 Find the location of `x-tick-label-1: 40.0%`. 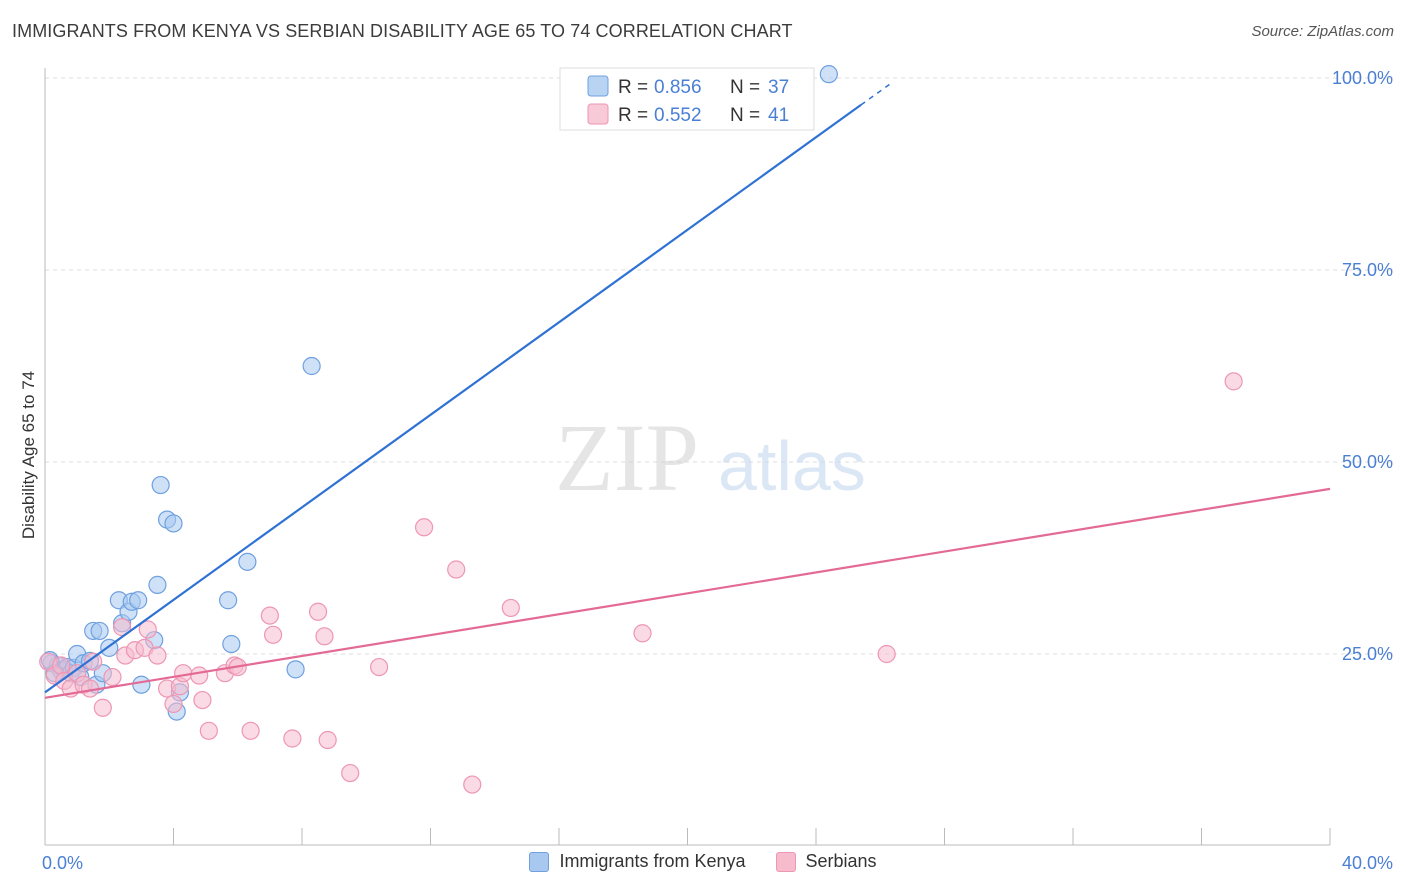

x-tick-label-1: 40.0% is located at coordinates (1367, 863).